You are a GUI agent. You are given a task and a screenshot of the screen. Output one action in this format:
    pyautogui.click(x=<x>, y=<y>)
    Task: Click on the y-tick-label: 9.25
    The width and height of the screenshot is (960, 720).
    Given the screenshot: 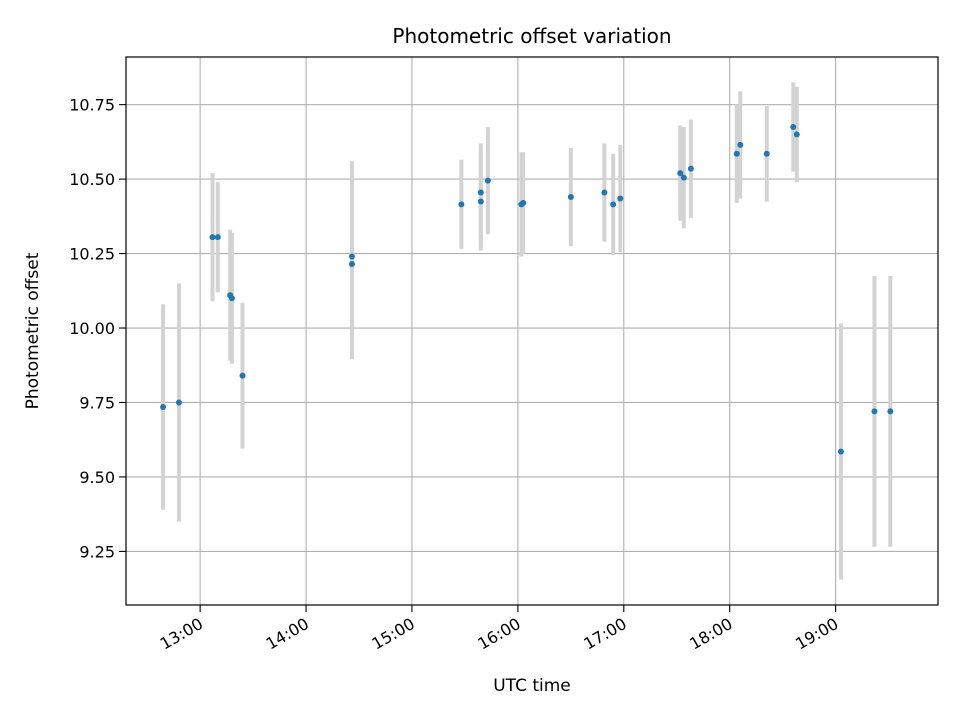 What is the action you would take?
    pyautogui.click(x=97, y=551)
    